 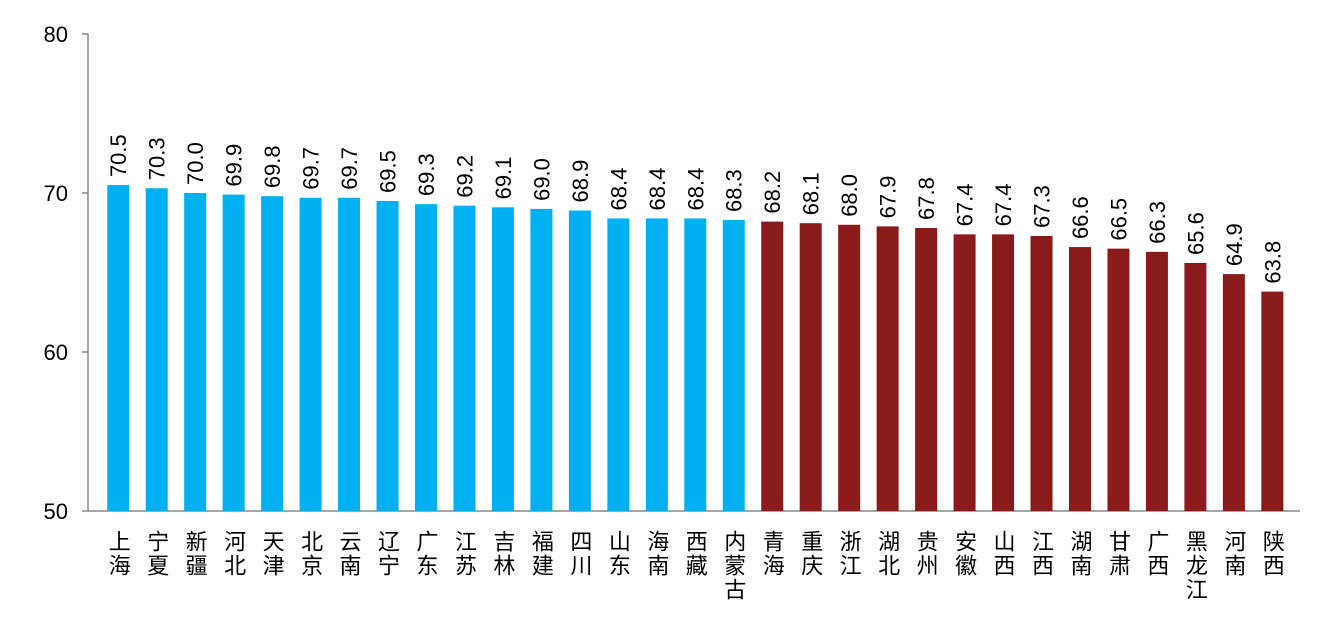 I want to click on value-label: 69.3, so click(x=426, y=174).